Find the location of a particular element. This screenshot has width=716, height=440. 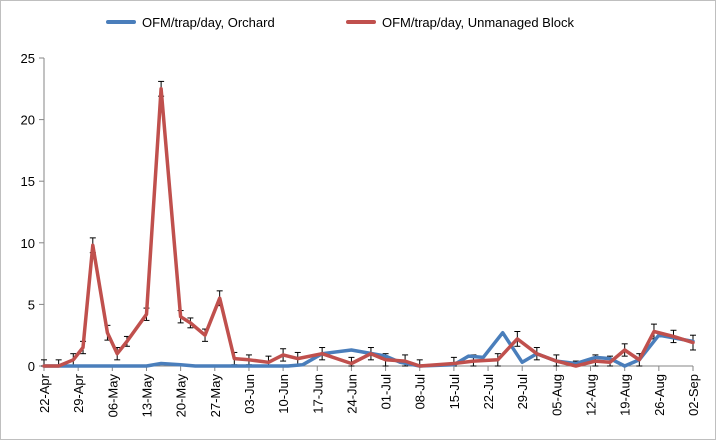

legend-label-orchard: OFM/trap/day, Orchard is located at coordinates (208, 22).